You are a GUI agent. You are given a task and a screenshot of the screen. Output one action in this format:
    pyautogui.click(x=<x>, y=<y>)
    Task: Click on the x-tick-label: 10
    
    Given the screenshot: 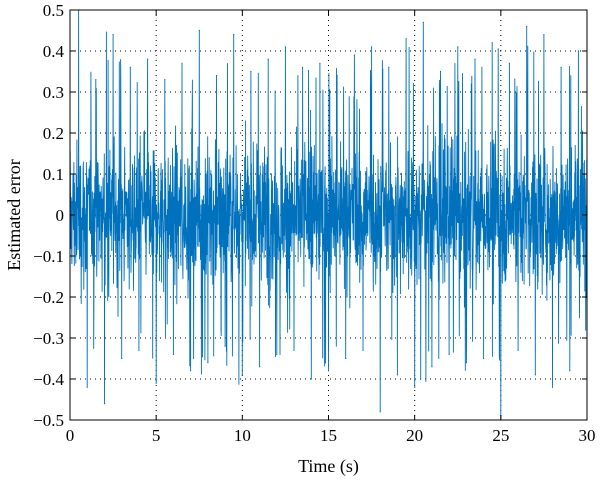 What is the action you would take?
    pyautogui.click(x=242, y=435)
    